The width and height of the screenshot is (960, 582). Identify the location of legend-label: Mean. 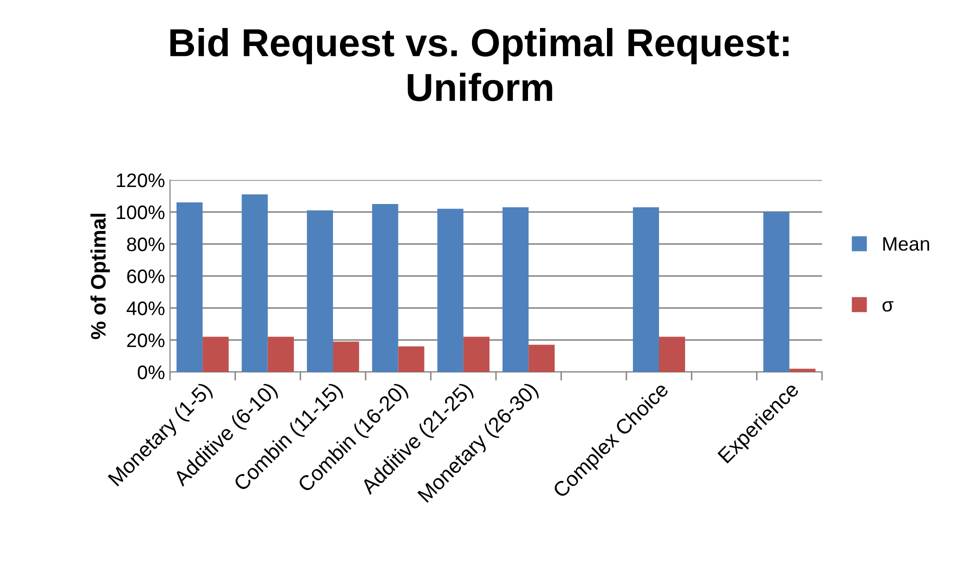
(906, 244).